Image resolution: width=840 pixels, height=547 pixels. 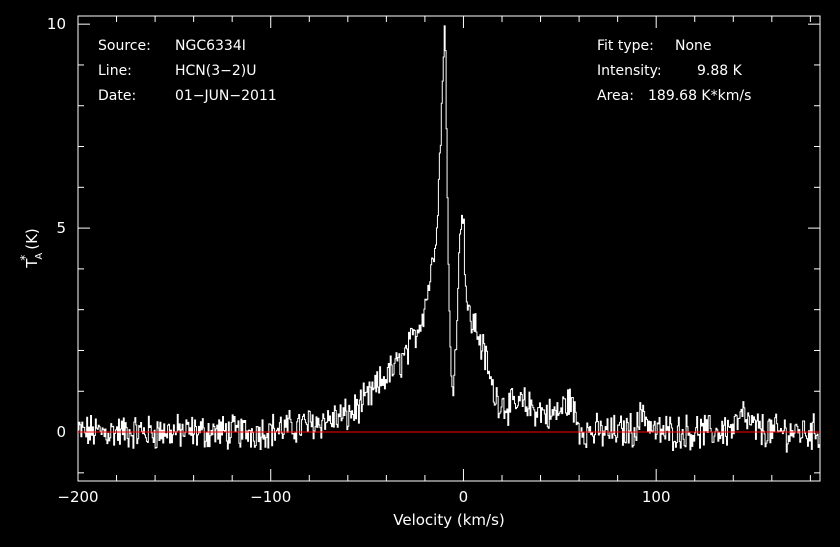 I want to click on intensity-label: Intensity:, so click(x=629, y=71).